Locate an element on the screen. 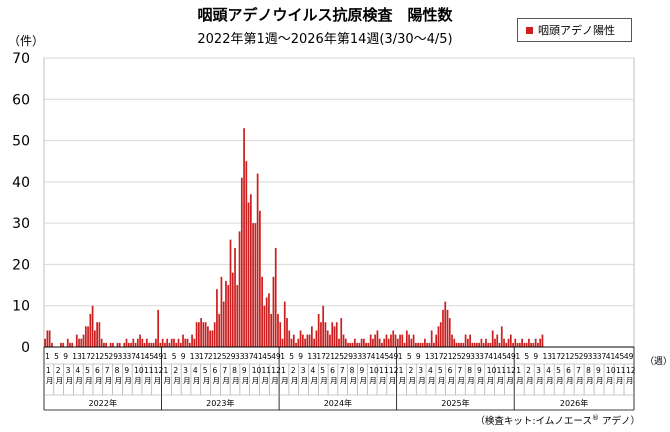 The height and width of the screenshot is (432, 670). week-tick-label: 49 is located at coordinates (159, 356).